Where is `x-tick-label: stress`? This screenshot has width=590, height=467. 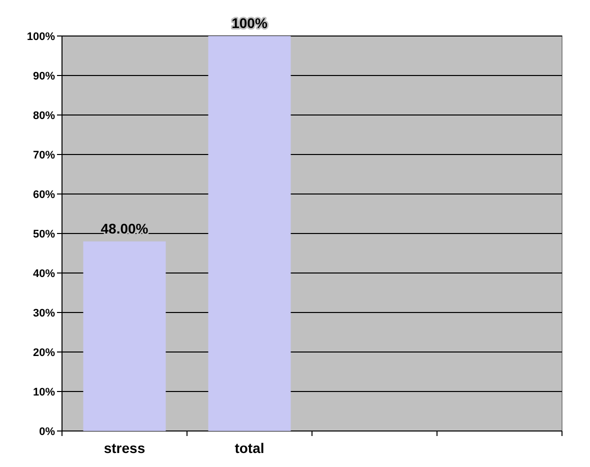 x-tick-label: stress is located at coordinates (125, 448).